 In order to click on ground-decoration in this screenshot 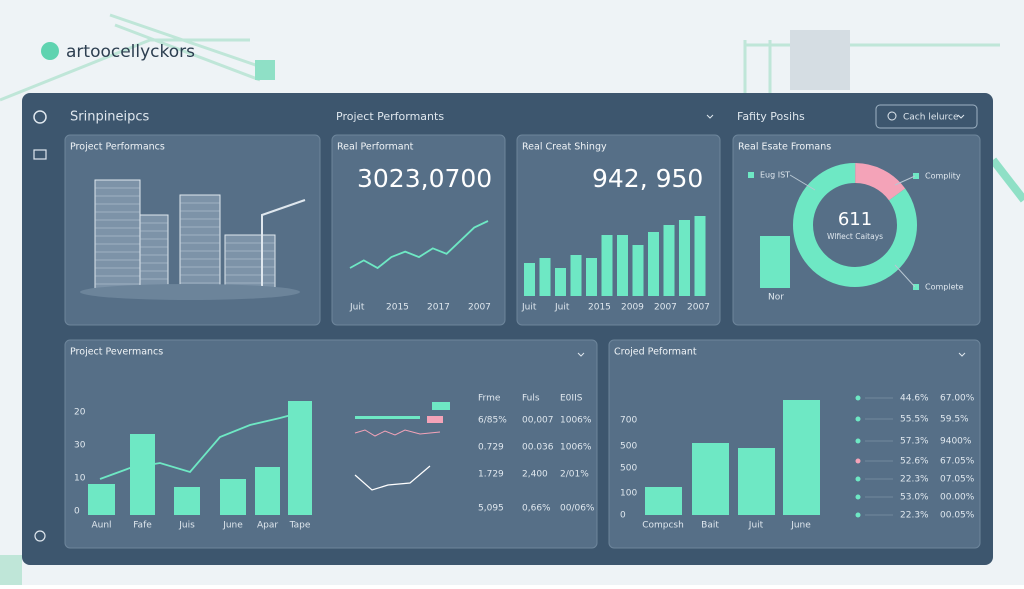, I will do `click(11, 570)`.